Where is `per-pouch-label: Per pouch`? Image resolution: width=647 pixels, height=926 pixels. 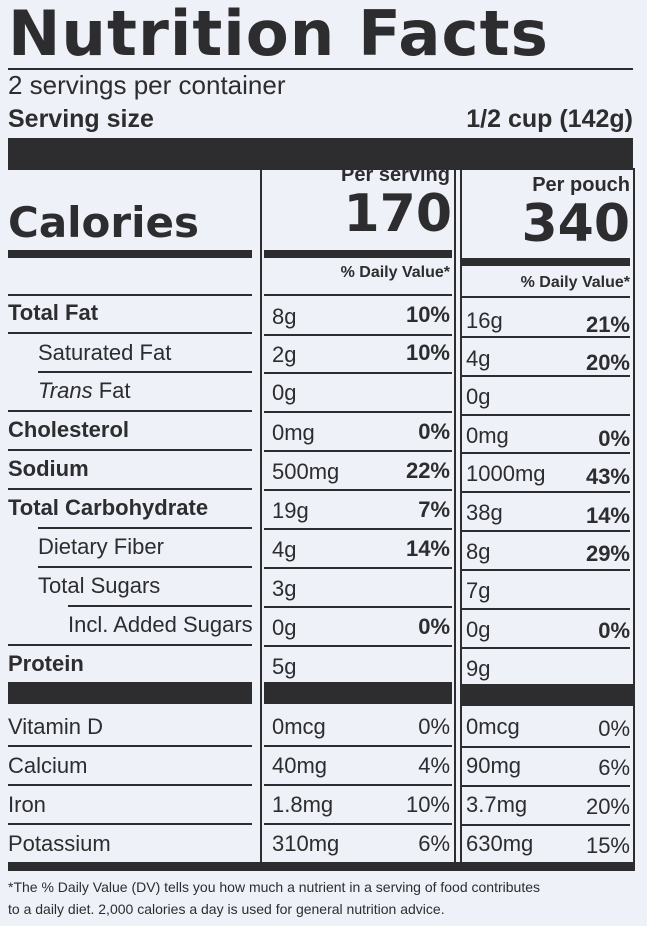
per-pouch-label: Per pouch is located at coordinates (581, 185).